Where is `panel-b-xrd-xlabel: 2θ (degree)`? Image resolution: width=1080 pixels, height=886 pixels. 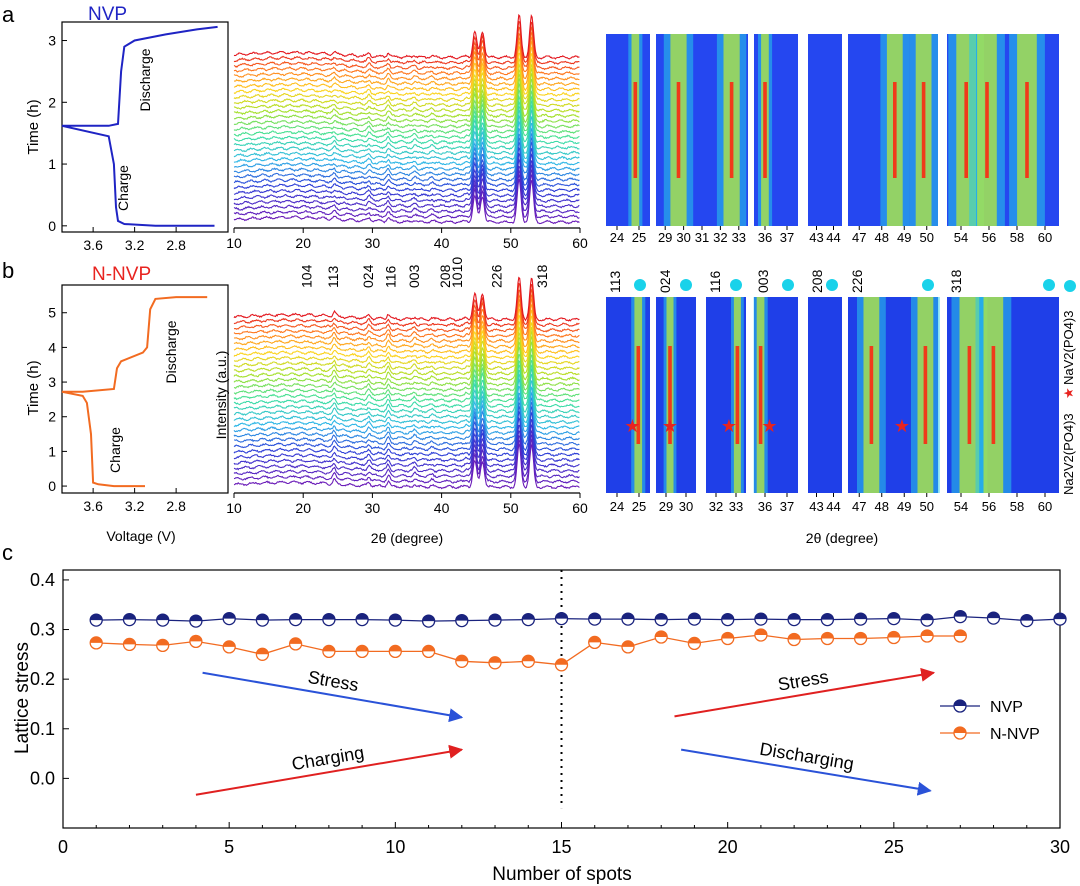
panel-b-xrd-xlabel: 2θ (degree) is located at coordinates (407, 538).